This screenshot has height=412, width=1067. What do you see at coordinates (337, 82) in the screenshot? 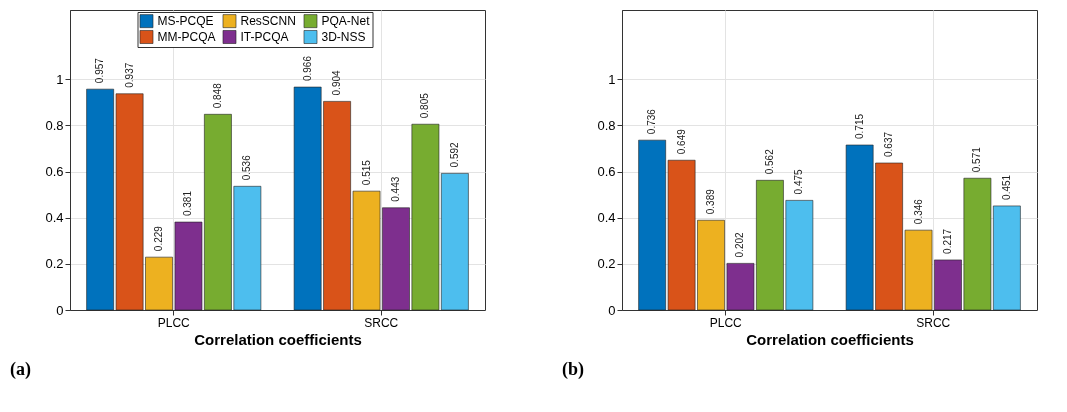
I see `data-label: 0.904` at bounding box center [337, 82].